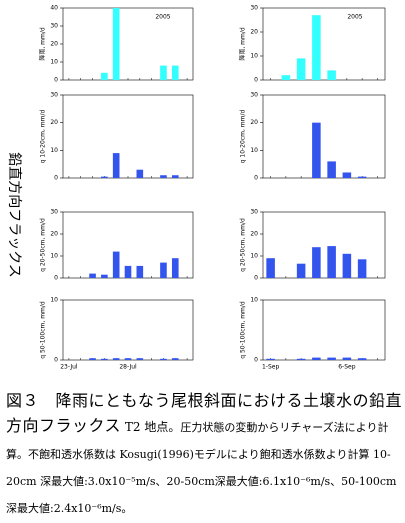 The height and width of the screenshot is (523, 405). What do you see at coordinates (14, 215) in the screenshot?
I see `figure-label: 鉛直方向フラックス` at bounding box center [14, 215].